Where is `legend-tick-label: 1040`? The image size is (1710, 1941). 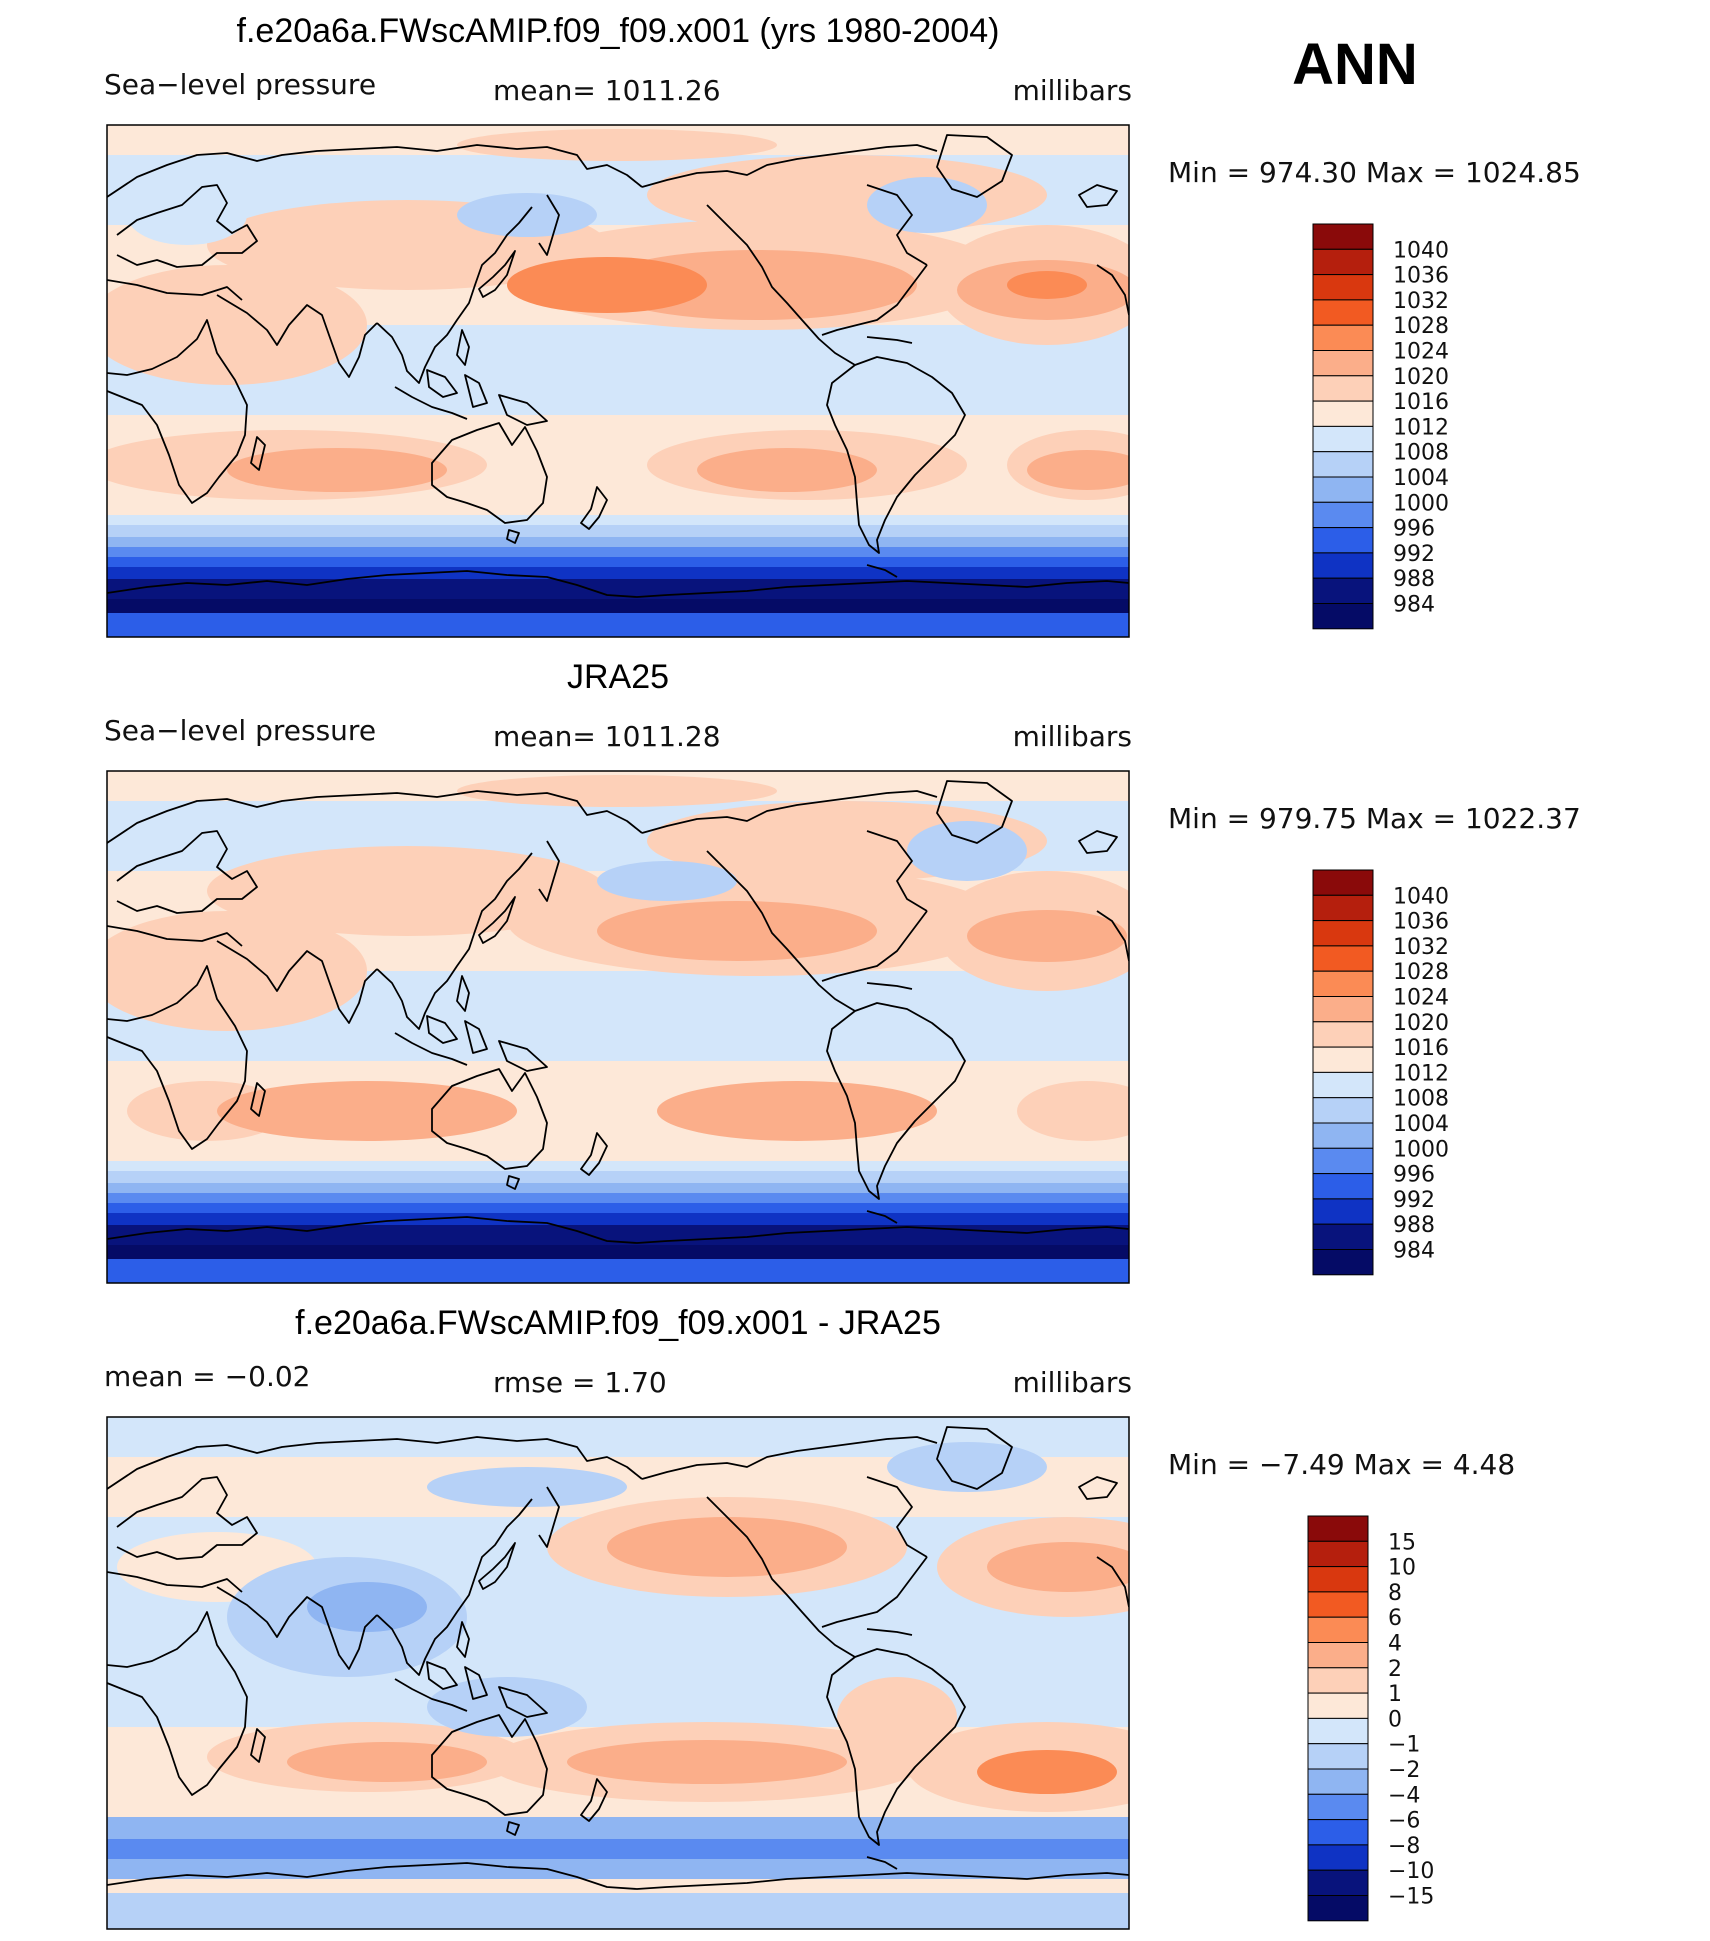
legend-tick-label: 1040 is located at coordinates (1421, 896).